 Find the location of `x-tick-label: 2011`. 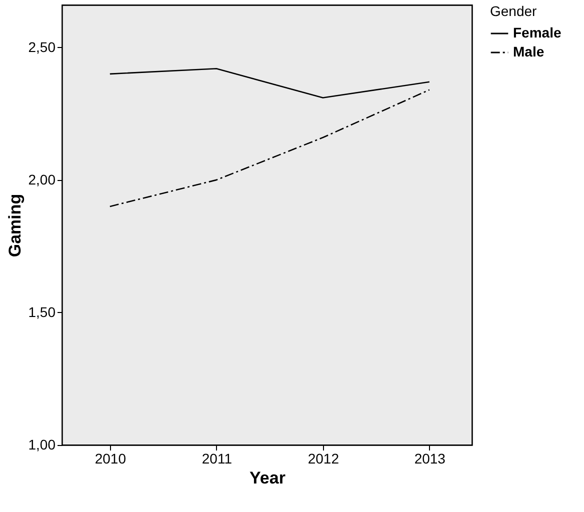

x-tick-label: 2011 is located at coordinates (217, 458).